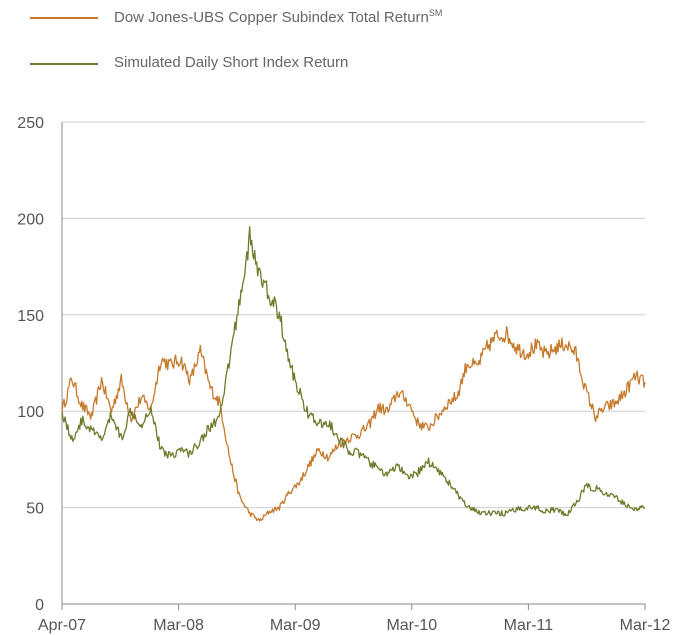 Image resolution: width=678 pixels, height=635 pixels. What do you see at coordinates (295, 625) in the screenshot?
I see `x-tick-label: Mar-09` at bounding box center [295, 625].